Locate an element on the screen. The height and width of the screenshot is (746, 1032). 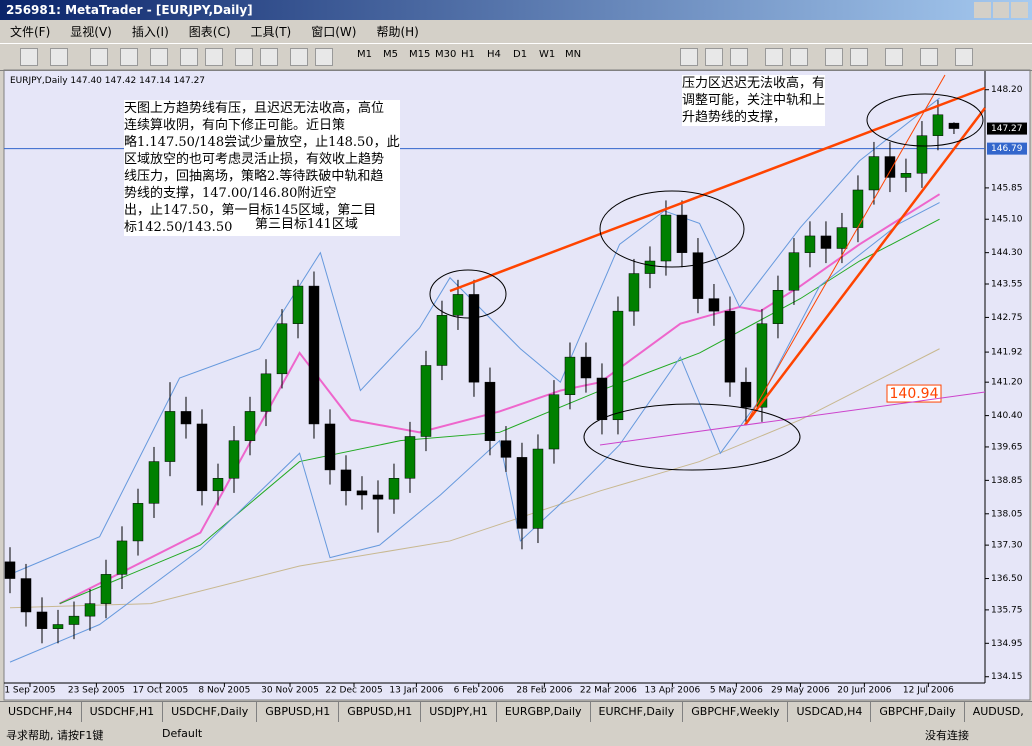
chart-tab: GBPCHF,Weekly is located at coordinates (736, 712).